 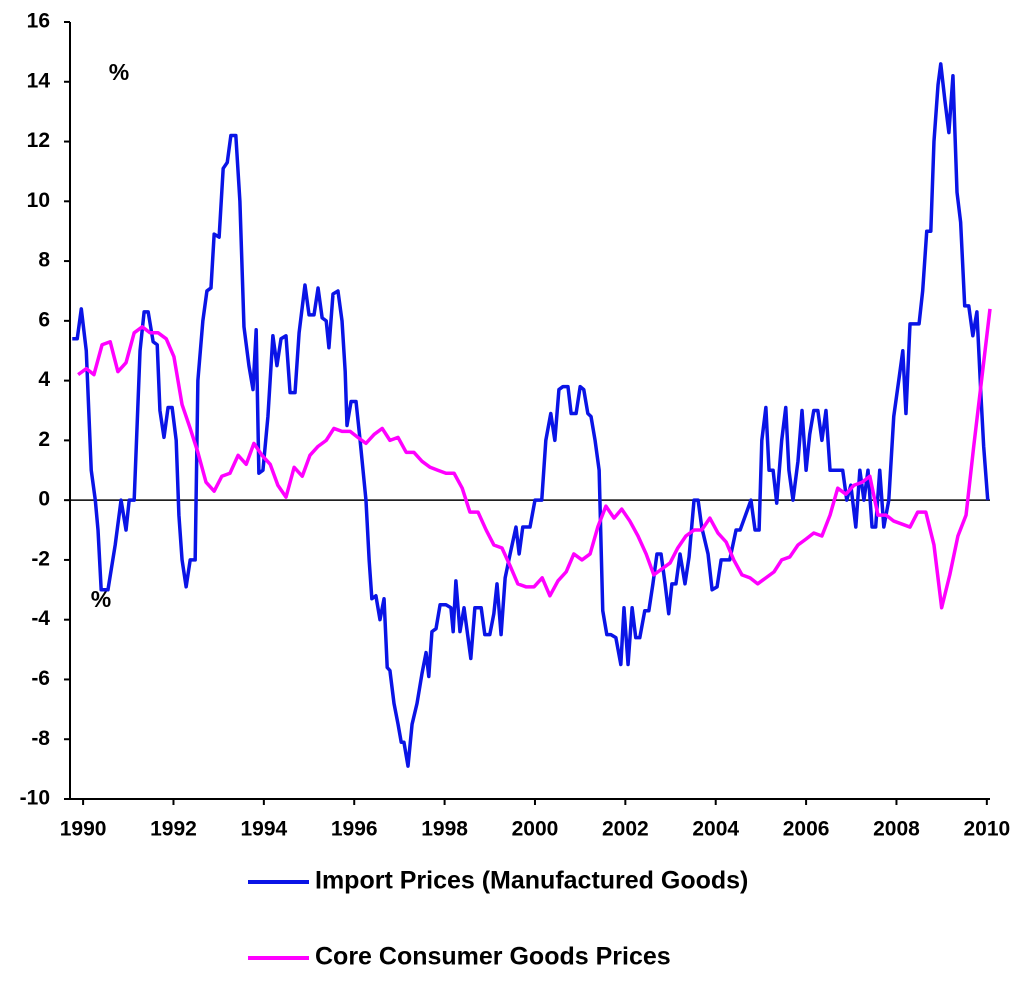 What do you see at coordinates (535, 829) in the screenshot?
I see `x-tick-label: 2000` at bounding box center [535, 829].